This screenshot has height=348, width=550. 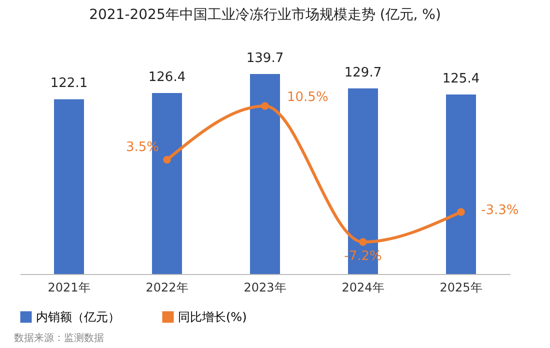 What do you see at coordinates (78, 317) in the screenshot?
I see `legend-label: 内销额（亿元）` at bounding box center [78, 317].